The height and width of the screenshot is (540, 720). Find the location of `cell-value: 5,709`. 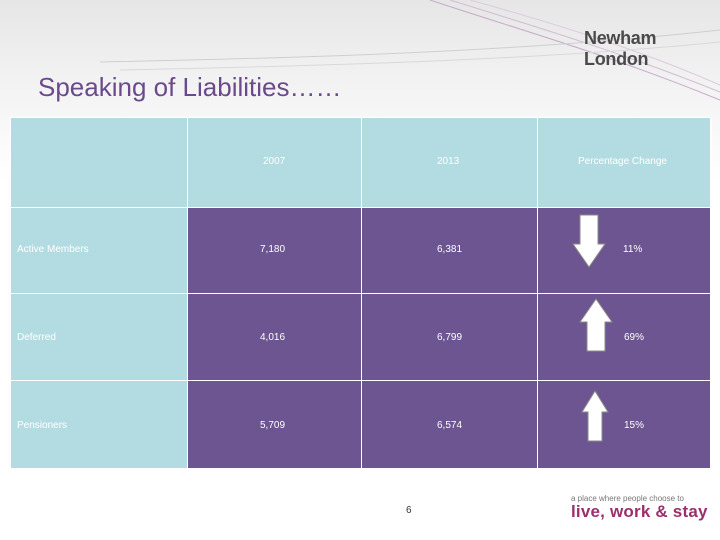

cell-value: 5,709 is located at coordinates (273, 425).